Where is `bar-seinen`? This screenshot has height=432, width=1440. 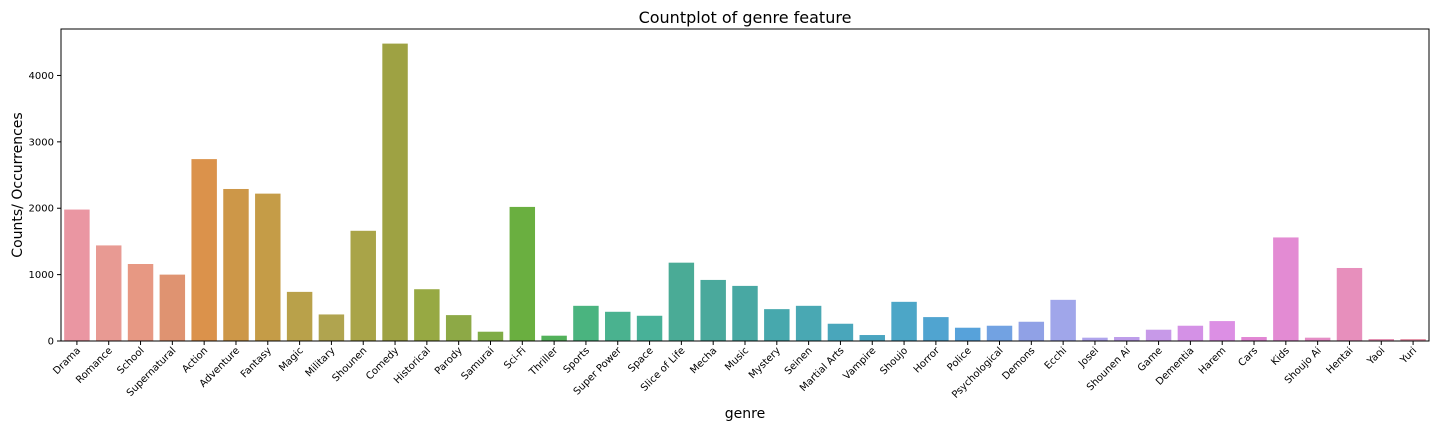 bar-seinen is located at coordinates (808, 323).